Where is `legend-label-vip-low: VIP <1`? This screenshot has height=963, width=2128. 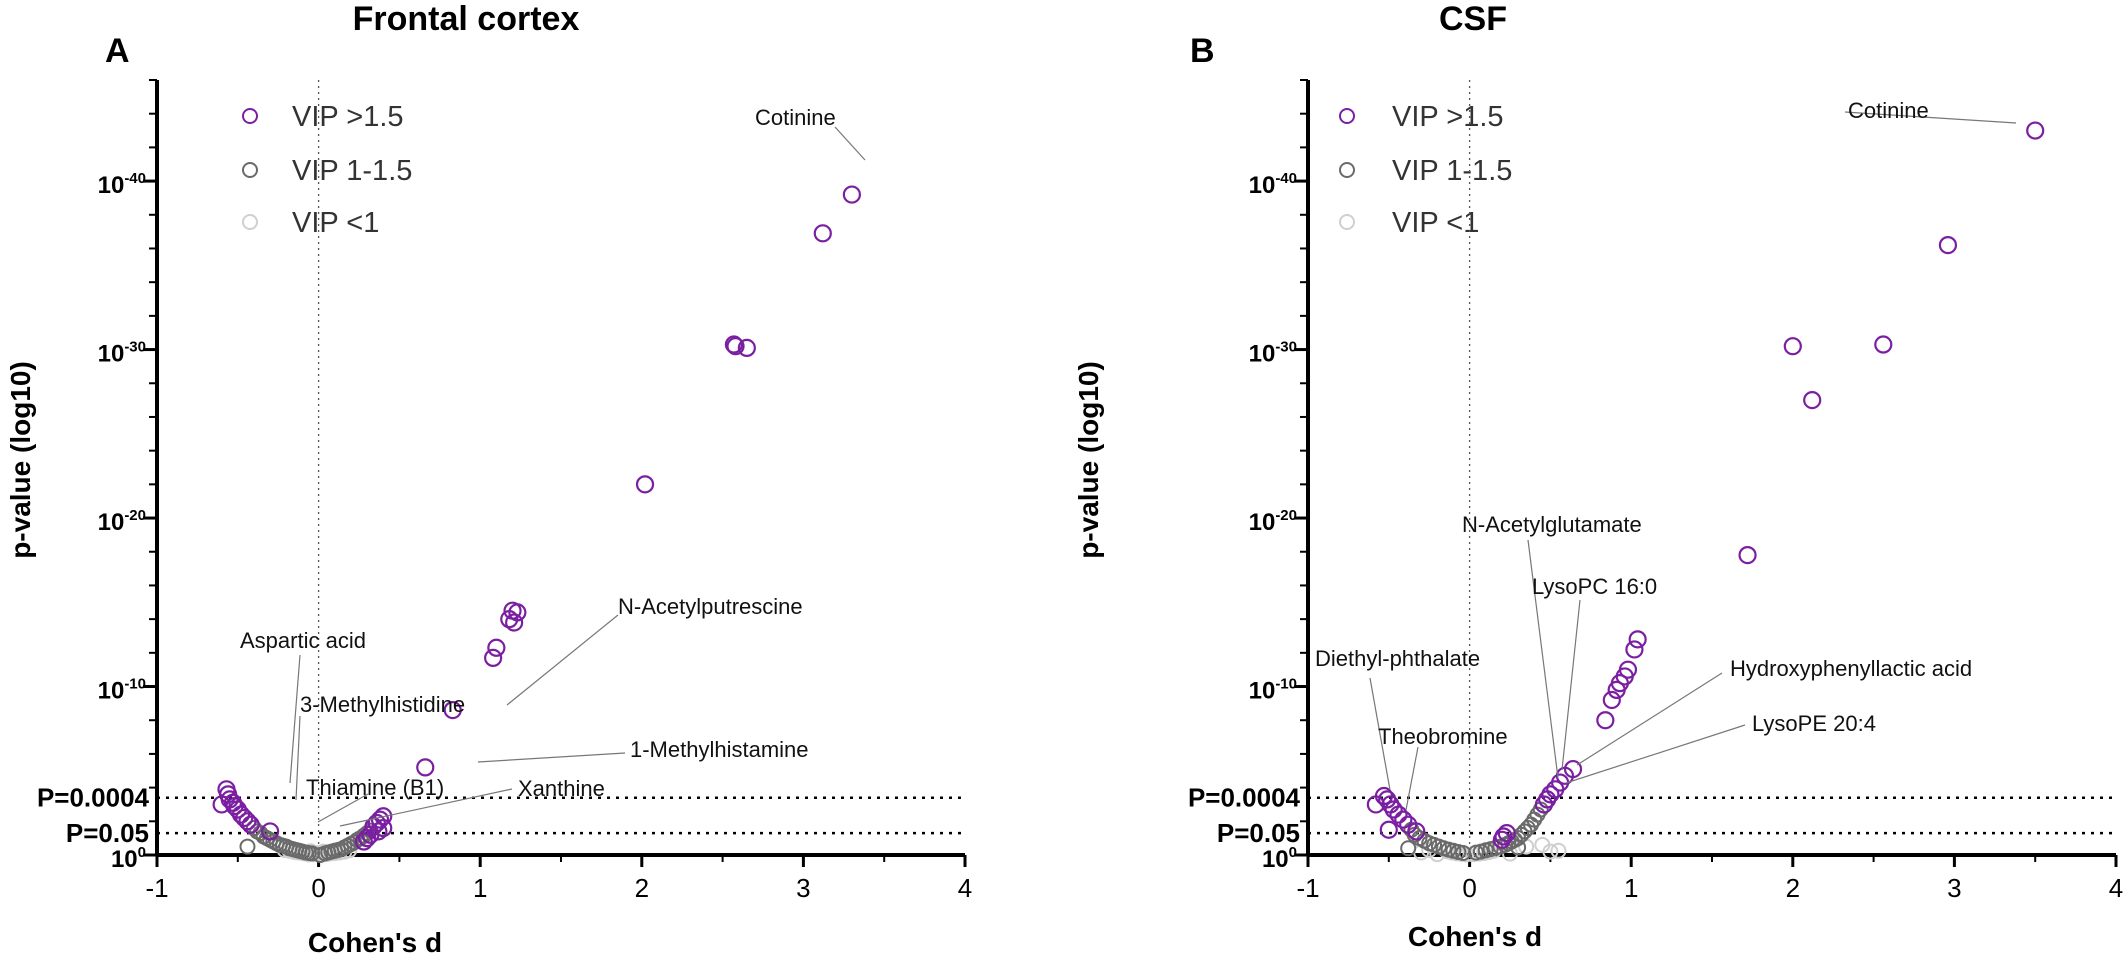 legend-label-vip-low: VIP <1 is located at coordinates (1435, 223).